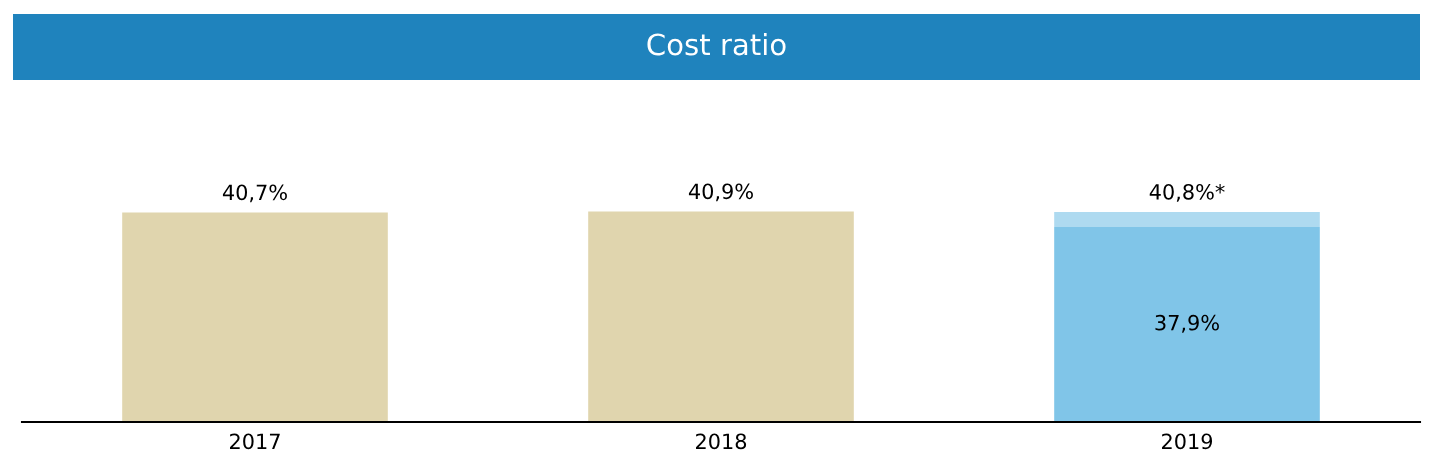  Describe the element at coordinates (1187, 192) in the screenshot. I see `total-label: 40,8%*` at that location.